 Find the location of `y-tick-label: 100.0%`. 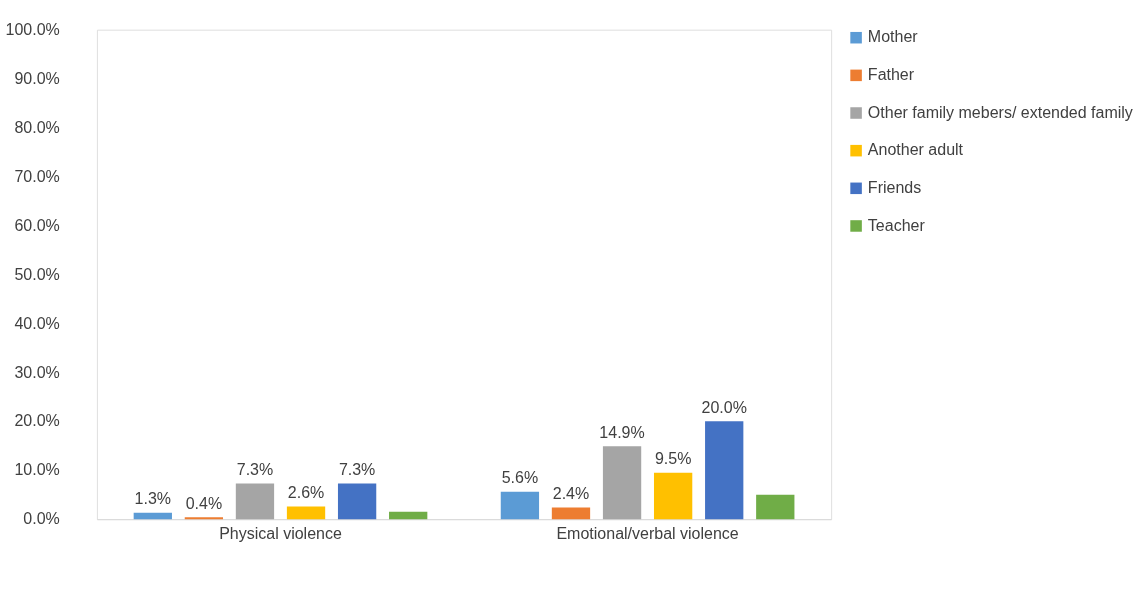

y-tick-label: 100.0% is located at coordinates (32, 29).